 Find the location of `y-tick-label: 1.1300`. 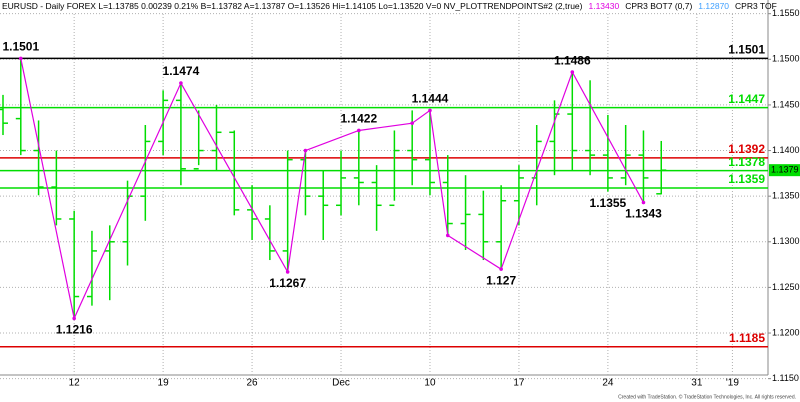

y-tick-label: 1.1300 is located at coordinates (786, 241).